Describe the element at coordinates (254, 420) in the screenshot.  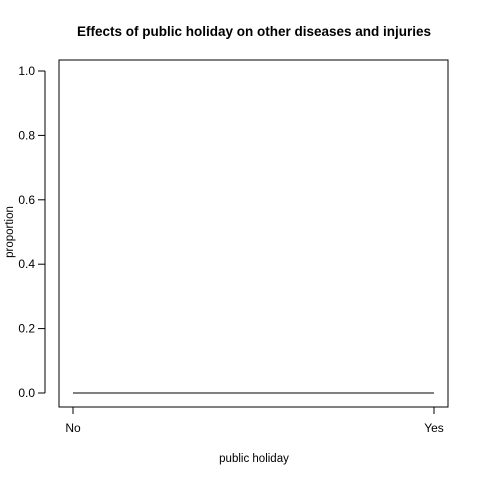
I see `x-axis: No Yes` at that location.